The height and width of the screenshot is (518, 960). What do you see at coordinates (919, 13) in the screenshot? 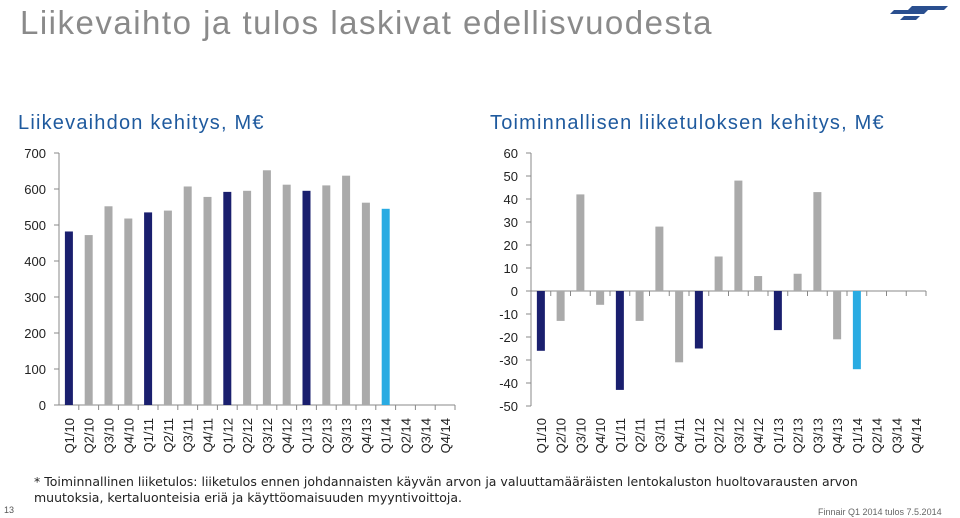
I see `finnair-logo-icon` at bounding box center [919, 13].